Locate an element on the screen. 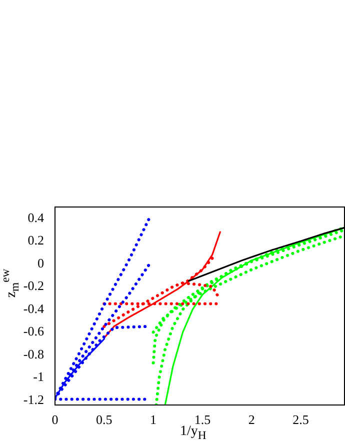 Image resolution: width=345 pixels, height=446 pixels. y-tick-label: -1.2 is located at coordinates (33, 399).